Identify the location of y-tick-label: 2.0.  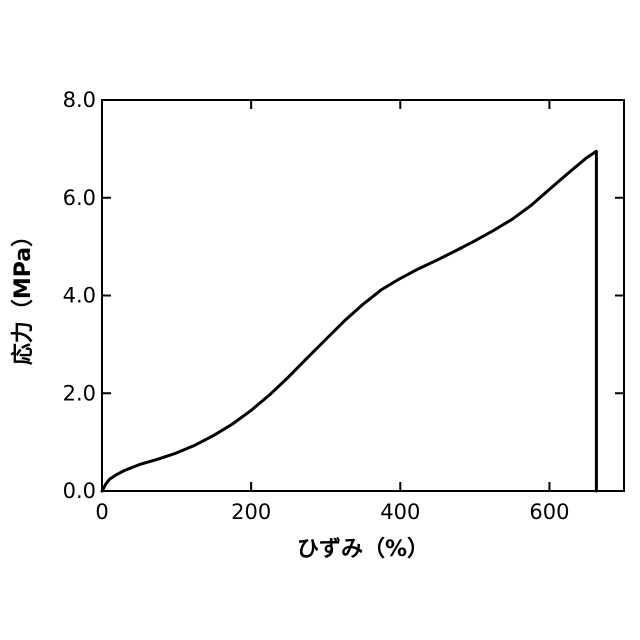
(79, 393).